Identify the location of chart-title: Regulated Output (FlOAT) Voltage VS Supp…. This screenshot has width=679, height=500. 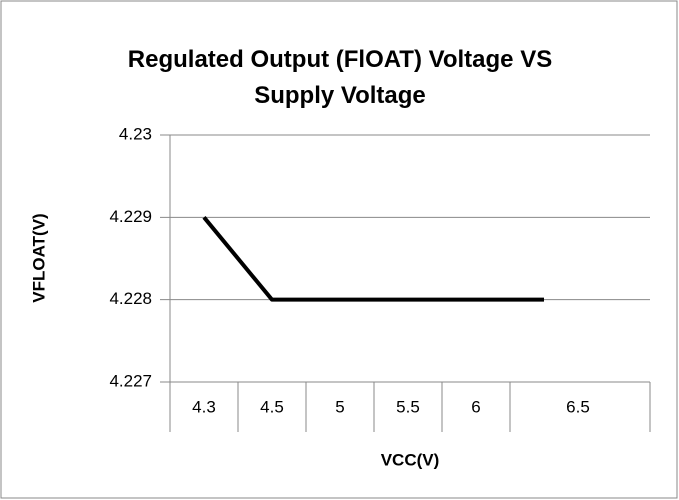
(340, 77).